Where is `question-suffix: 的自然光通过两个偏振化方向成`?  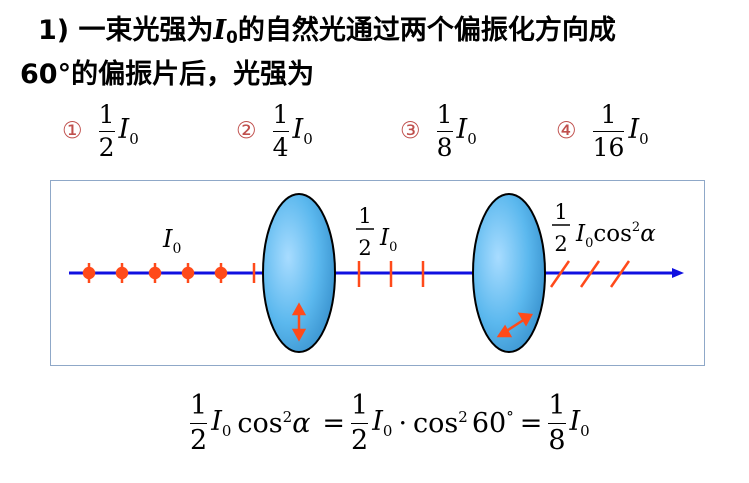 question-suffix: 的自然光通过两个偏振化方向成 is located at coordinates (426, 30).